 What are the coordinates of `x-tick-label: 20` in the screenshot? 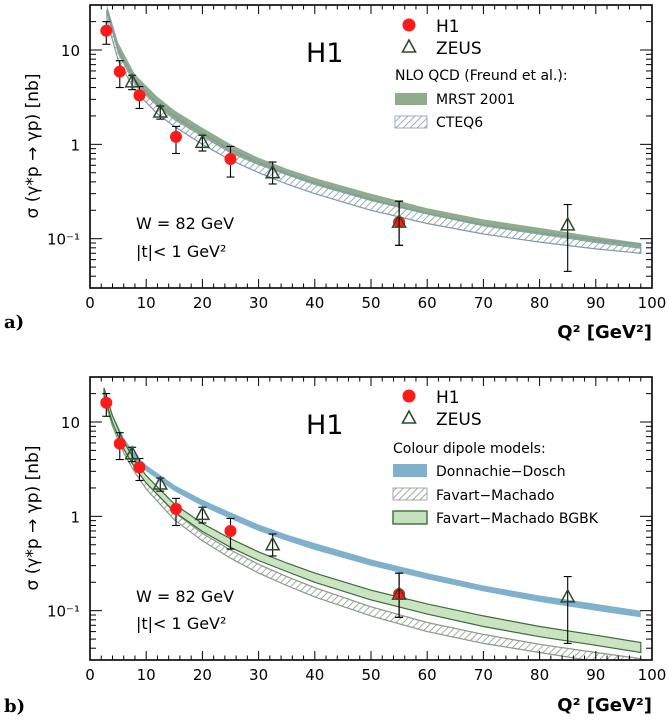 It's located at (202, 675).